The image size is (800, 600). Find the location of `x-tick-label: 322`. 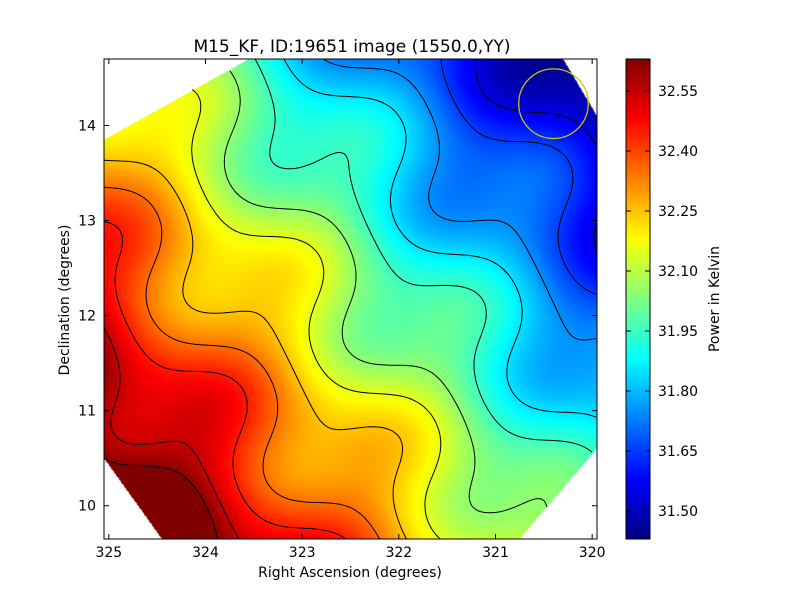

x-tick-label: 322 is located at coordinates (398, 553).